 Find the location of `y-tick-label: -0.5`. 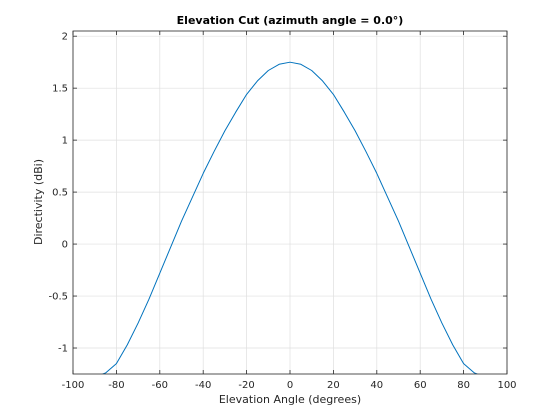

y-tick-label: -0.5 is located at coordinates (58, 297).